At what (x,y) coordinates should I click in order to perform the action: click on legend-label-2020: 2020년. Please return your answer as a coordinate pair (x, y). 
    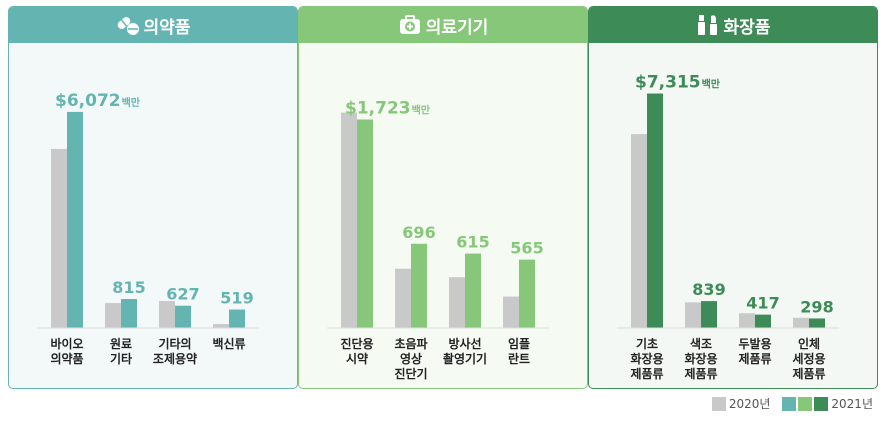
    Looking at the image, I should click on (749, 404).